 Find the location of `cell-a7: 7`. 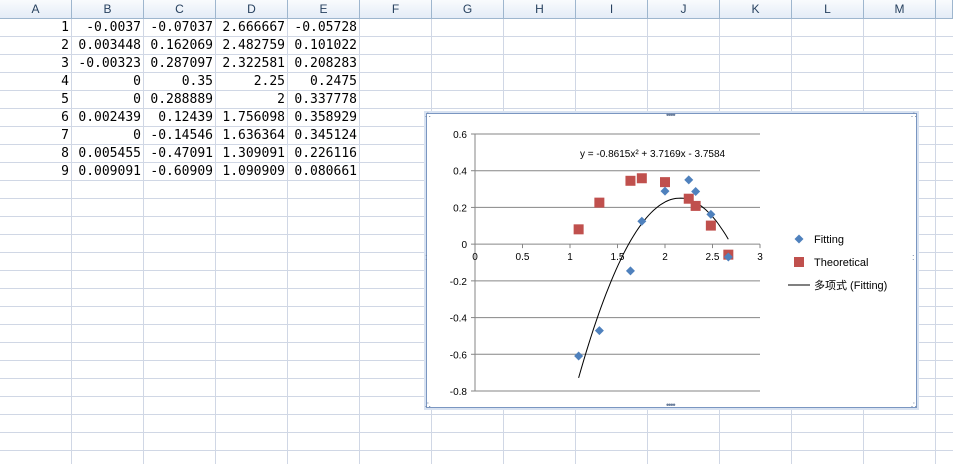

cell-a7: 7 is located at coordinates (65, 135).